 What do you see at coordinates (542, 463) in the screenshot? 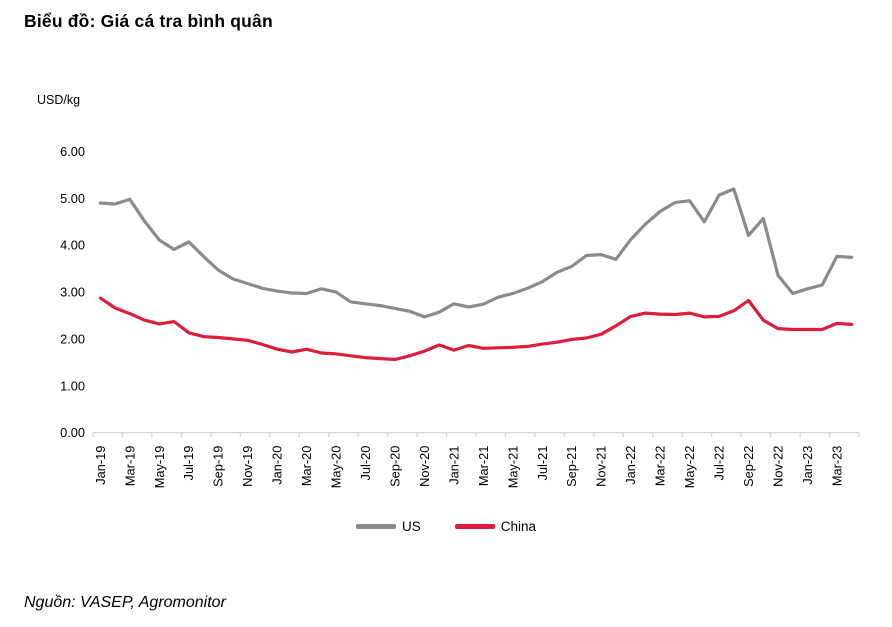
I see `svg-text: Jul-21` at bounding box center [542, 463].